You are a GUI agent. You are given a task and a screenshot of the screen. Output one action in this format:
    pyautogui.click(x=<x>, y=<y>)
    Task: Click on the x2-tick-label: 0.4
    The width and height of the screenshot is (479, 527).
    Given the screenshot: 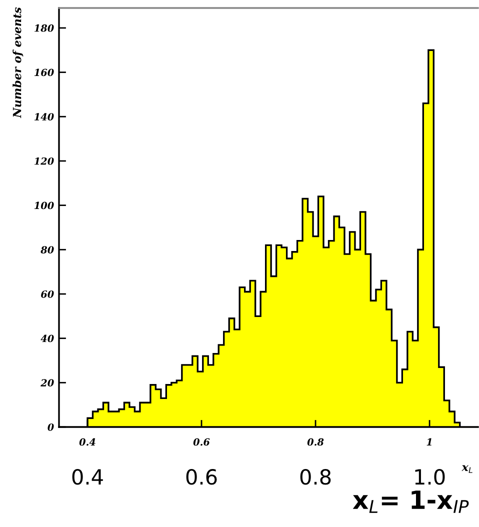 What is the action you would take?
    pyautogui.click(x=87, y=477)
    